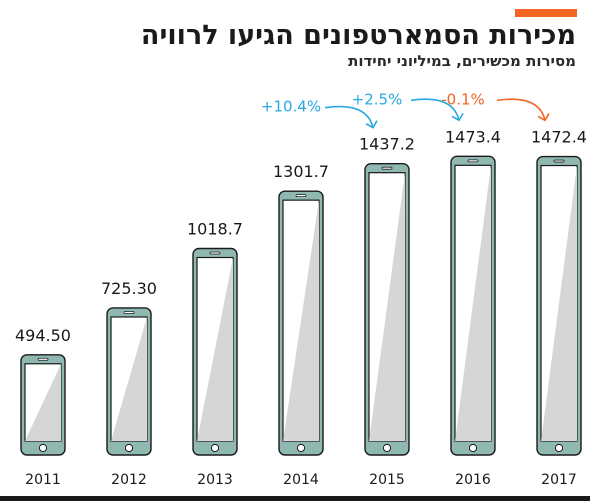  I want to click on phone-speaker-2016, so click(473, 161).